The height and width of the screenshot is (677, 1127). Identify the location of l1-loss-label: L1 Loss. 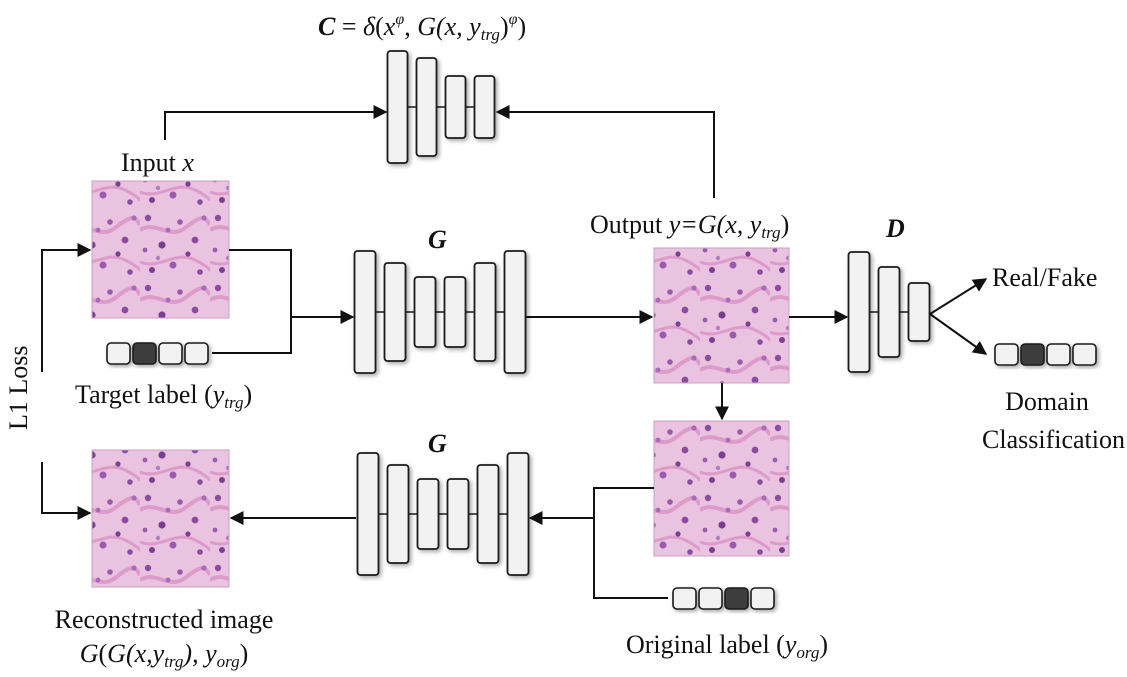
(18, 388).